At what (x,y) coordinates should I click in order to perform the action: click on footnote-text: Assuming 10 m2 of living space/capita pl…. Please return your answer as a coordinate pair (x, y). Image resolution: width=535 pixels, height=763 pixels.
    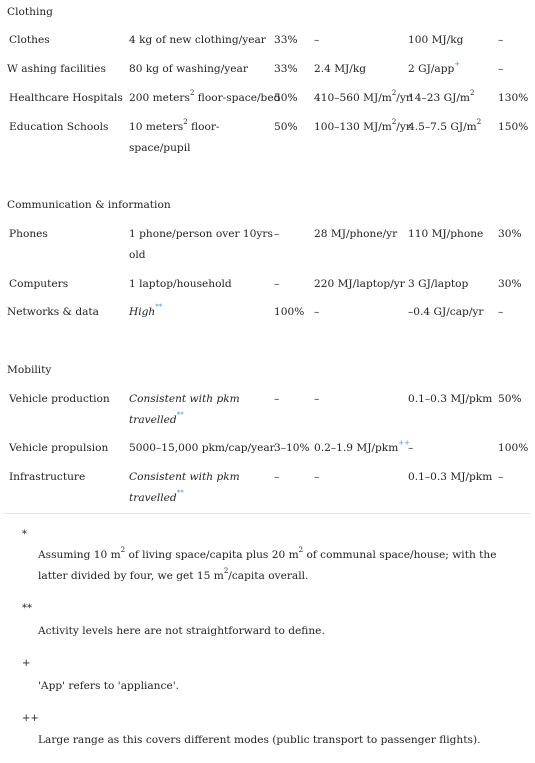
    Looking at the image, I should click on (267, 564).